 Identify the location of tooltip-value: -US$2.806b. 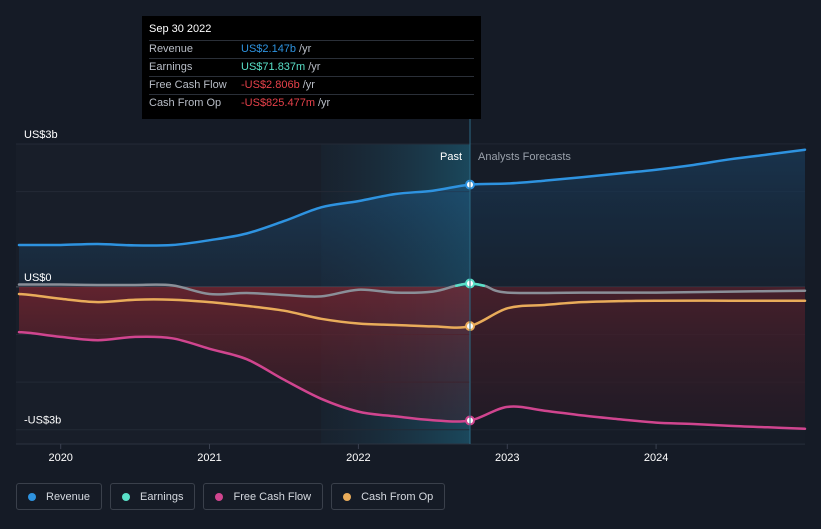
(270, 85).